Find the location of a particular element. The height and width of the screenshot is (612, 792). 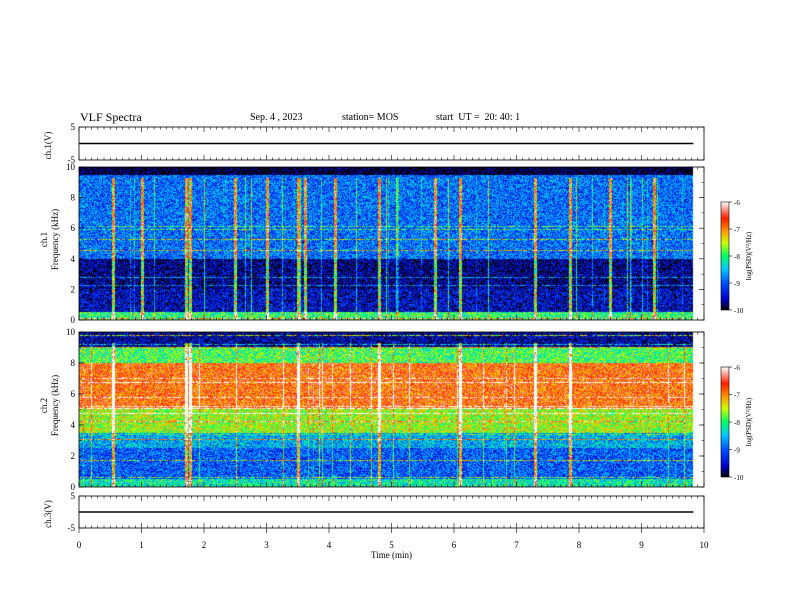

start-time-label: start UT = 20: 40: 1 is located at coordinates (478, 117).